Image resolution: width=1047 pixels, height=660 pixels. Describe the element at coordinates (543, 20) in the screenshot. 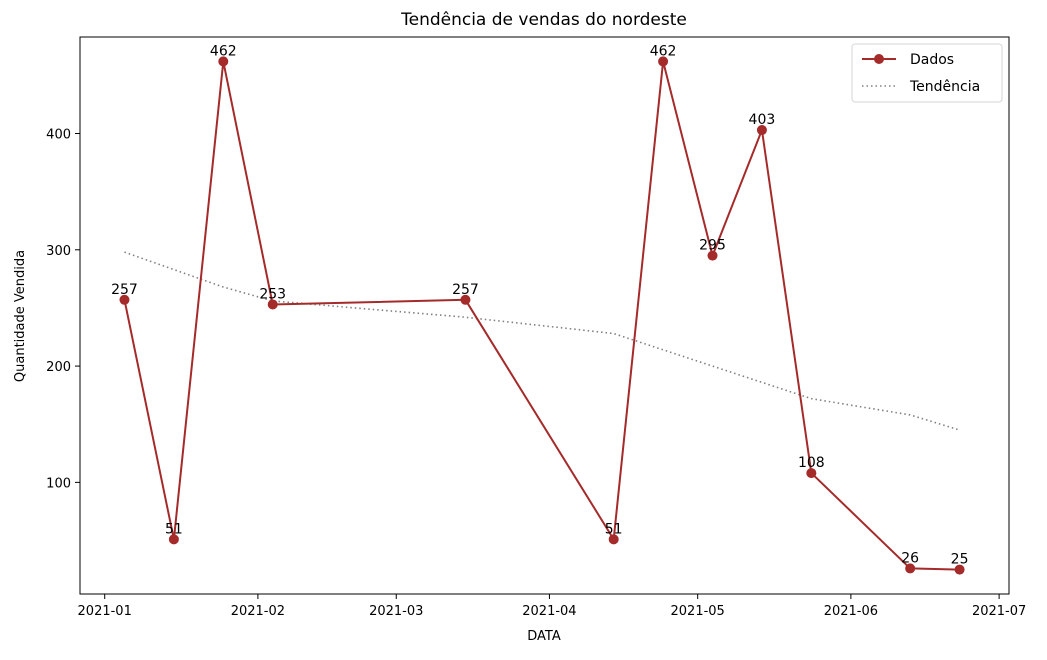

I see `chart-title: Tendência de vendas do nordeste` at that location.